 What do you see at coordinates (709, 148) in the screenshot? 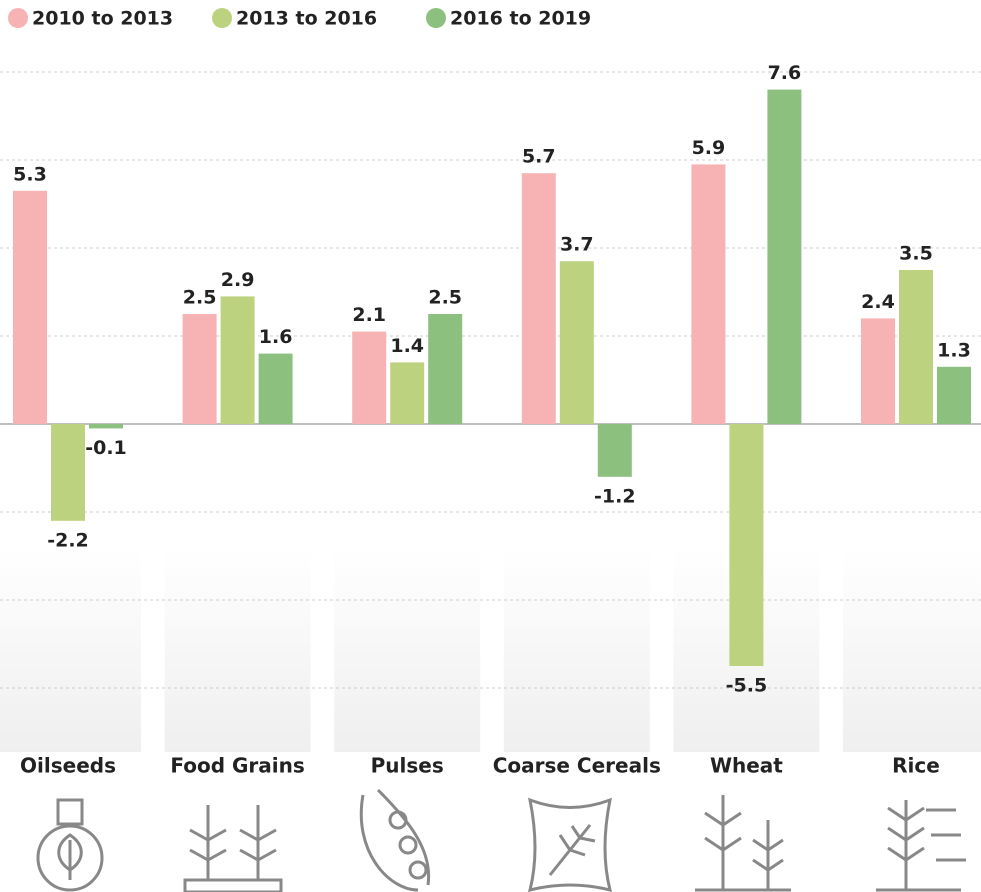
I see `value-label: 5.9` at bounding box center [709, 148].